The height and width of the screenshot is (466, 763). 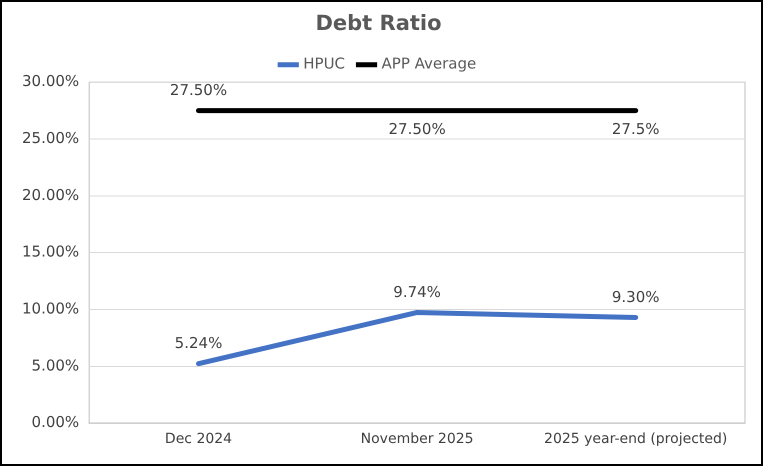 I want to click on chart-title: Debt Ratio, so click(x=378, y=23).